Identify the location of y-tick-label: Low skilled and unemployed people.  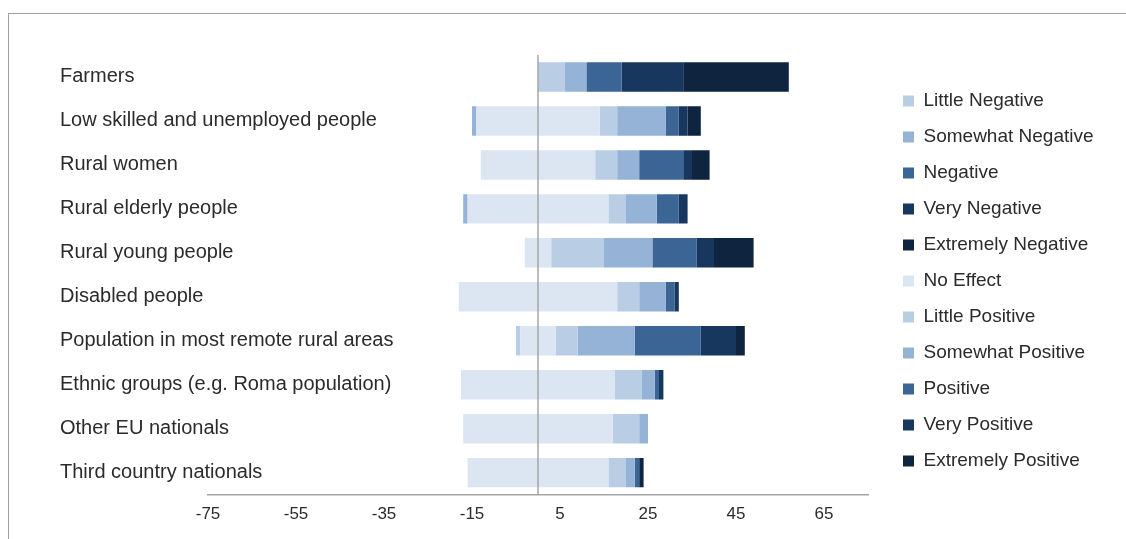
(218, 119).